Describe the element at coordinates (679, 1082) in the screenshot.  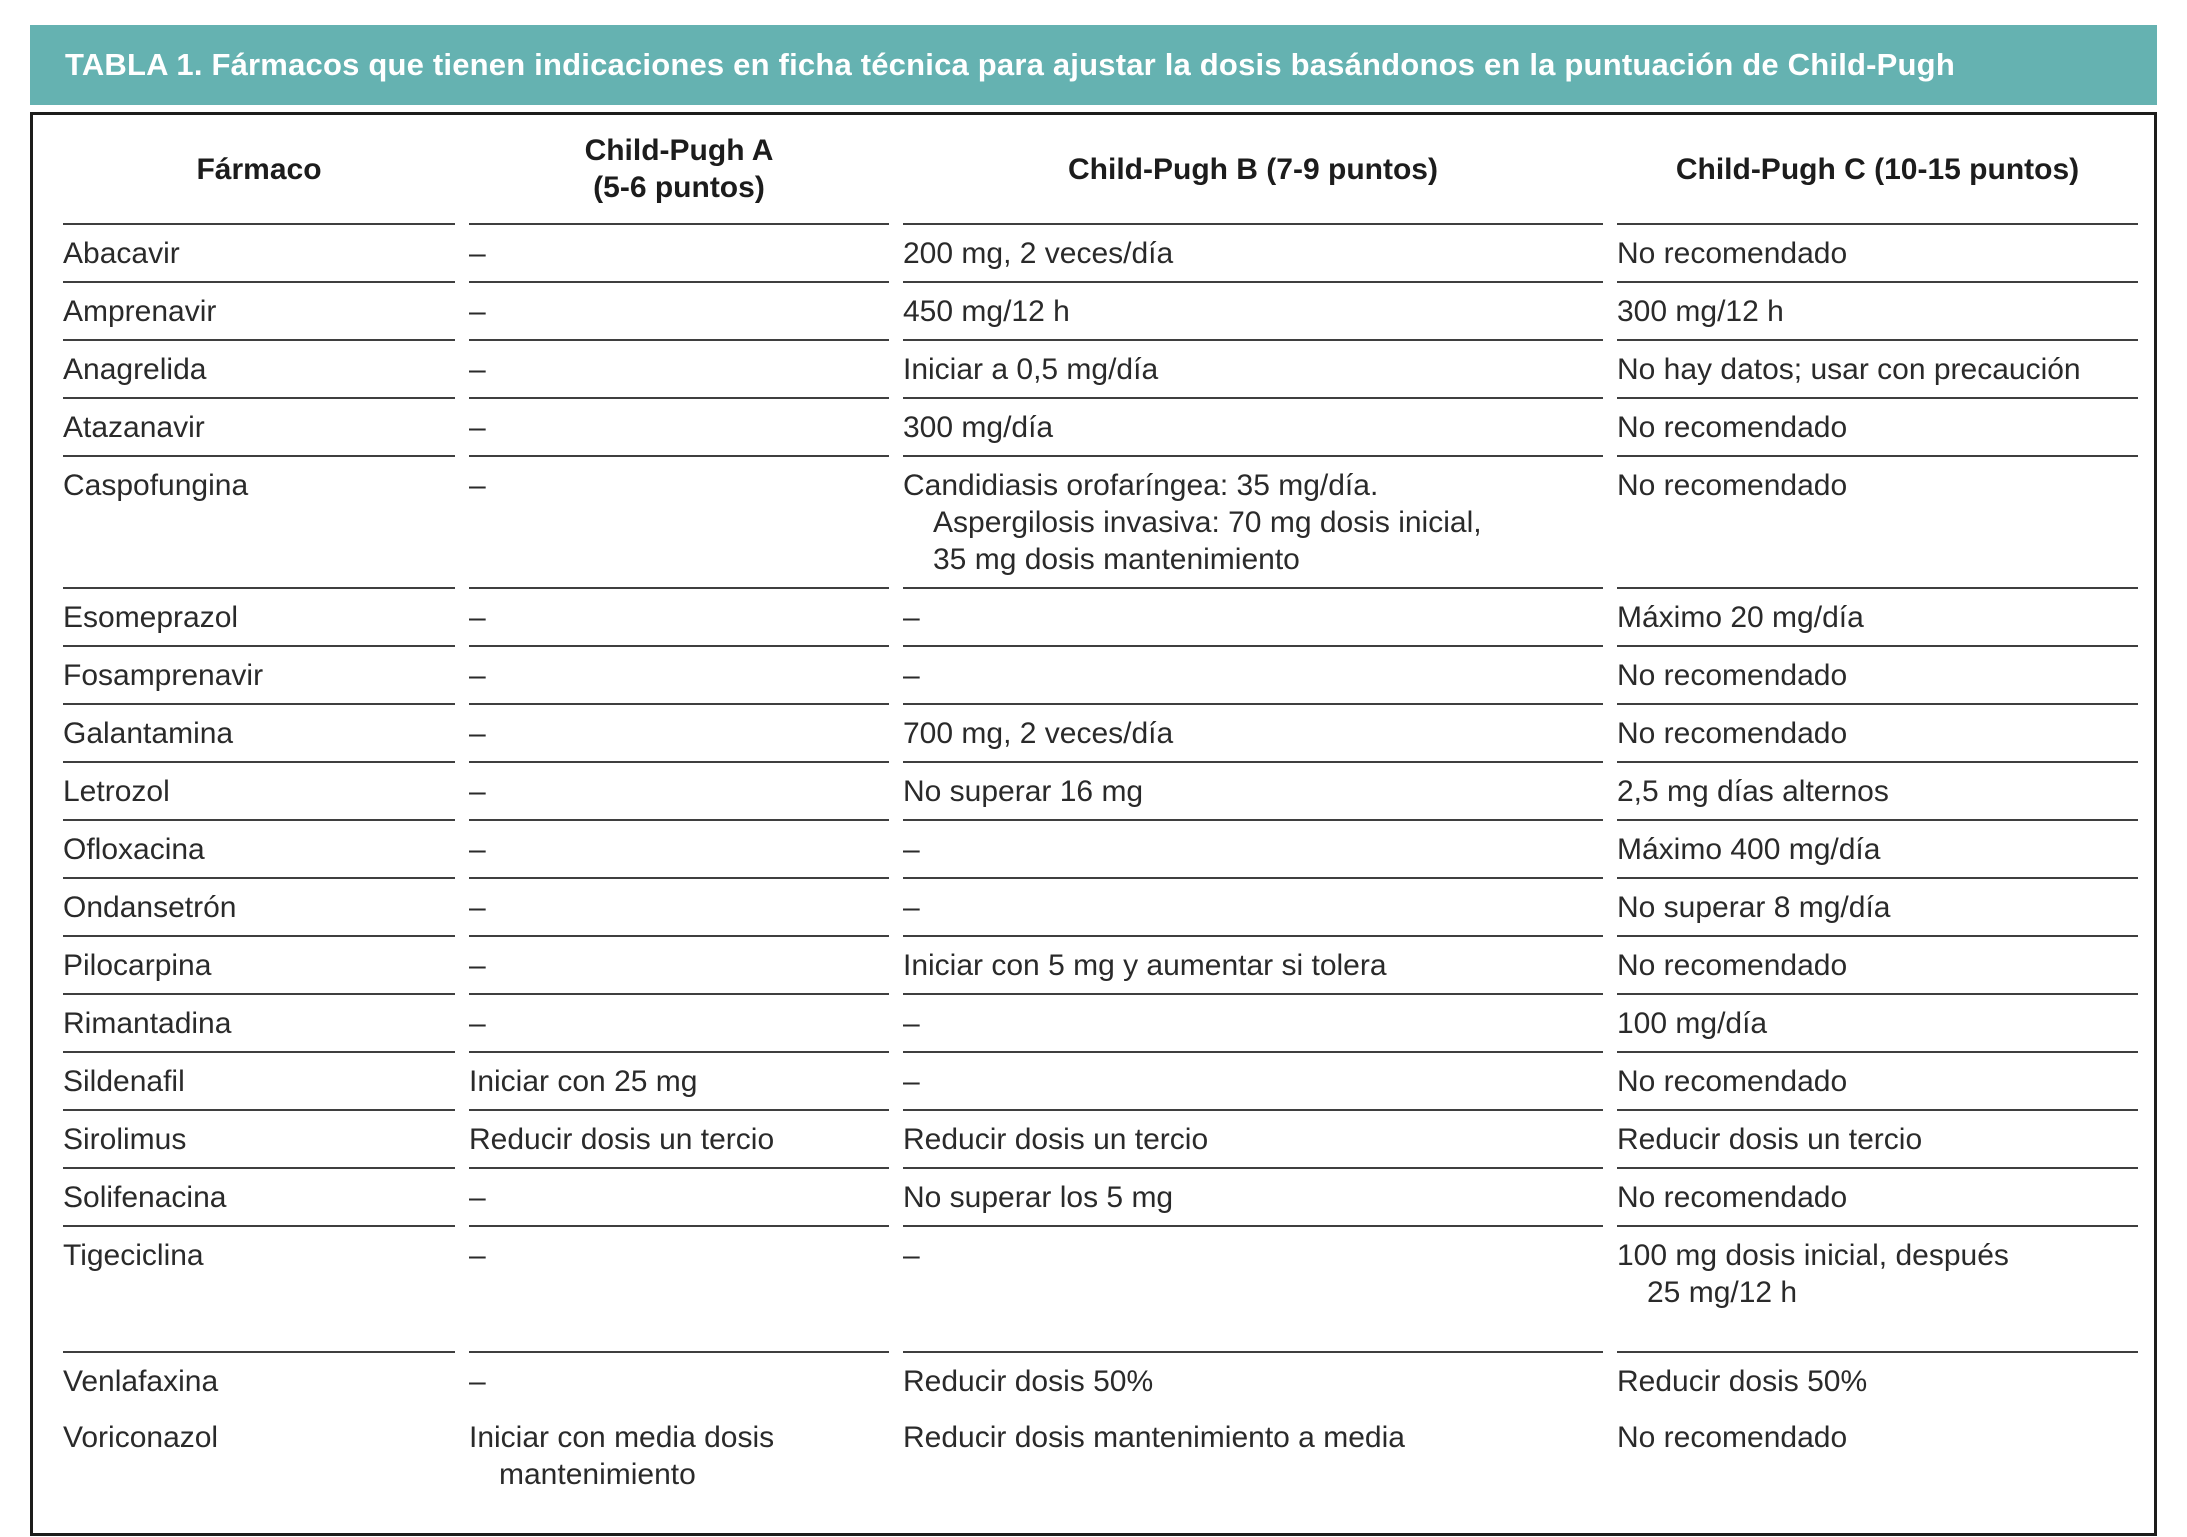
I see `child-pugh-a-cell: Iniciar con 25 mg` at that location.